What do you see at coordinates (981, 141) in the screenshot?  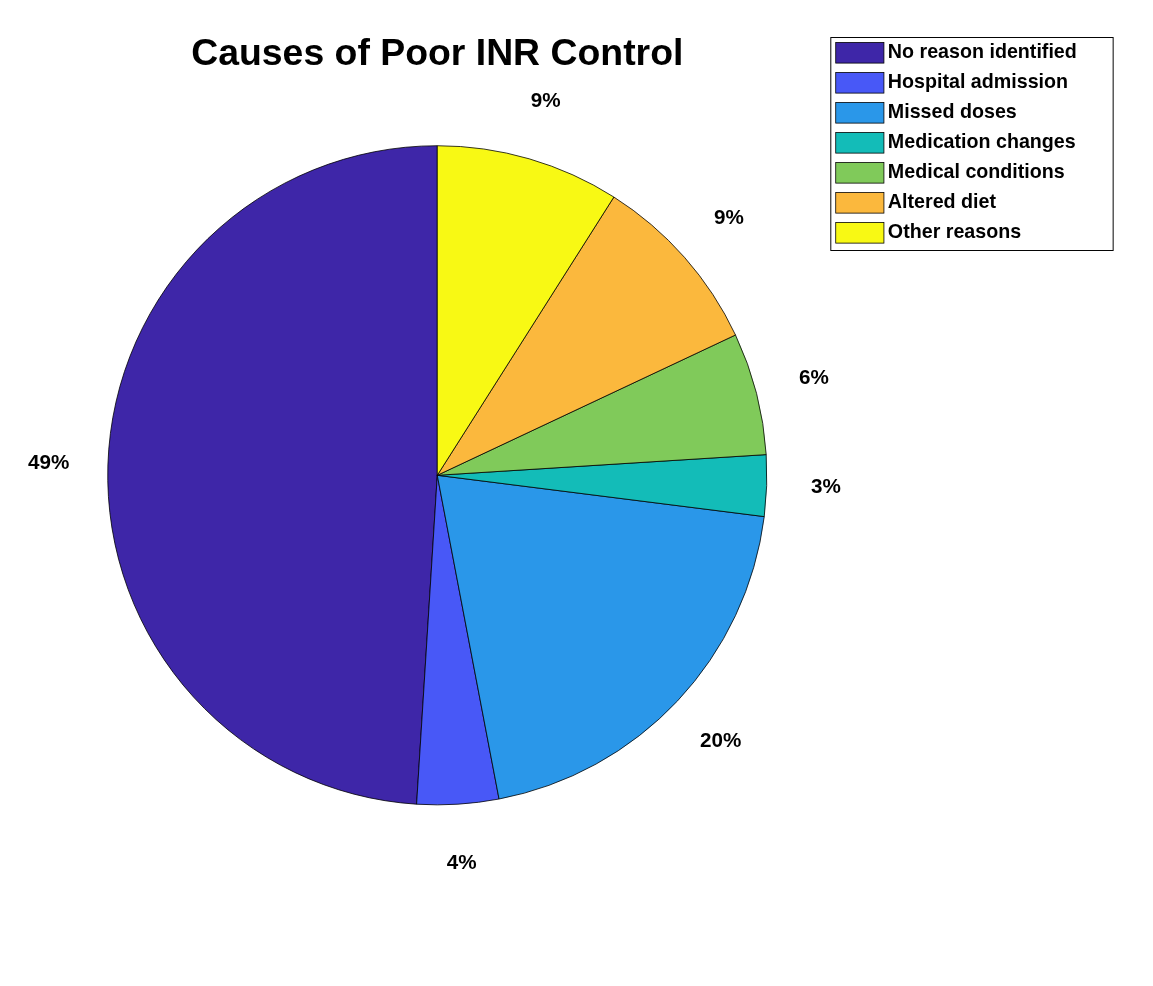 I see `legend-label: Medication changes` at bounding box center [981, 141].